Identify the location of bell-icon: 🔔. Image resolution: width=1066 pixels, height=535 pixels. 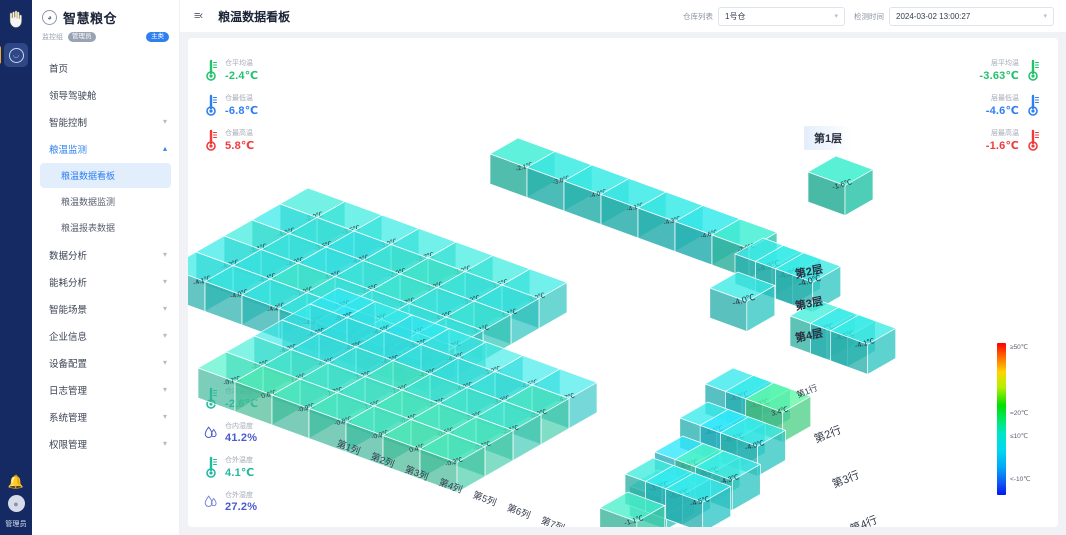
(16, 481).